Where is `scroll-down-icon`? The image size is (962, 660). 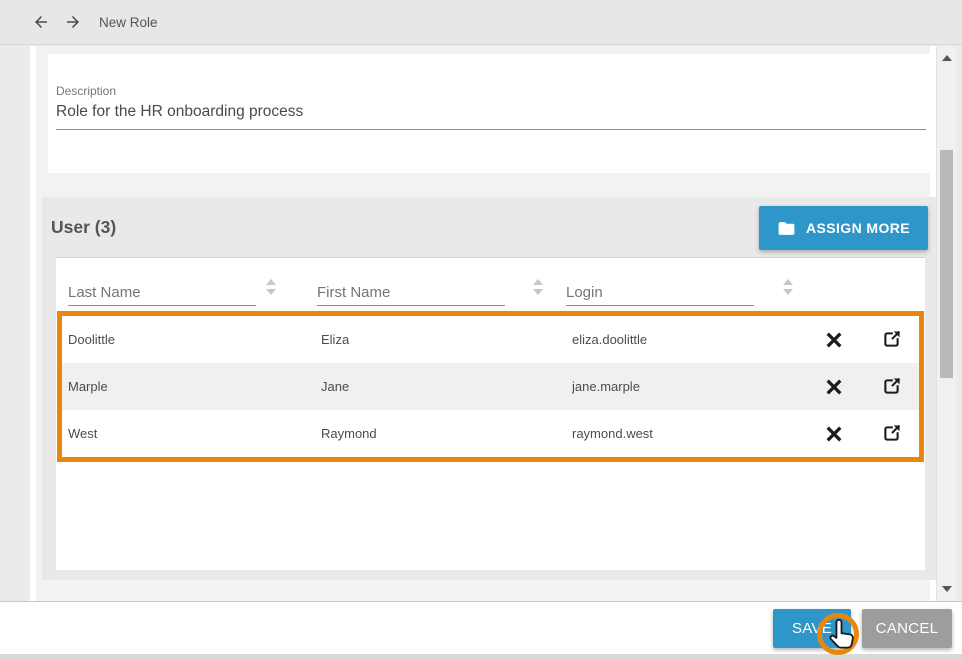 scroll-down-icon is located at coordinates (947, 589).